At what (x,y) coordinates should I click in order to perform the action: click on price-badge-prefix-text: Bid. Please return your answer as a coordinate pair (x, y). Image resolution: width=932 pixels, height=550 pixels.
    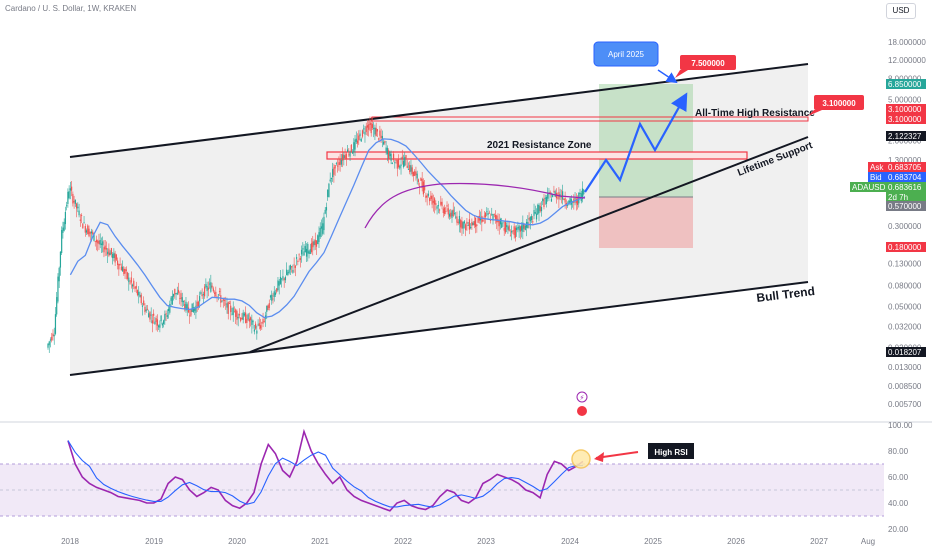
    Looking at the image, I should click on (876, 177).